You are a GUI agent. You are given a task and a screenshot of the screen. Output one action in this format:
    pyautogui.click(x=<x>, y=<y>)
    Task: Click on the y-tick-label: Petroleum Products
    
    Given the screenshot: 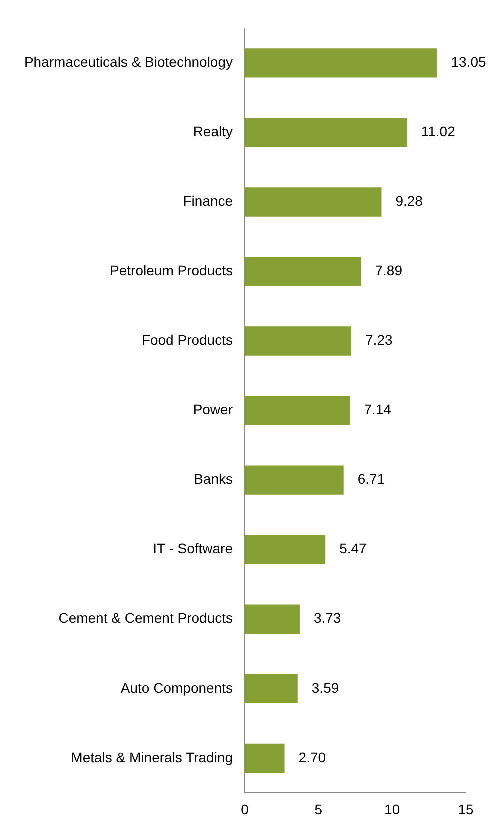 What is the action you would take?
    pyautogui.click(x=171, y=270)
    